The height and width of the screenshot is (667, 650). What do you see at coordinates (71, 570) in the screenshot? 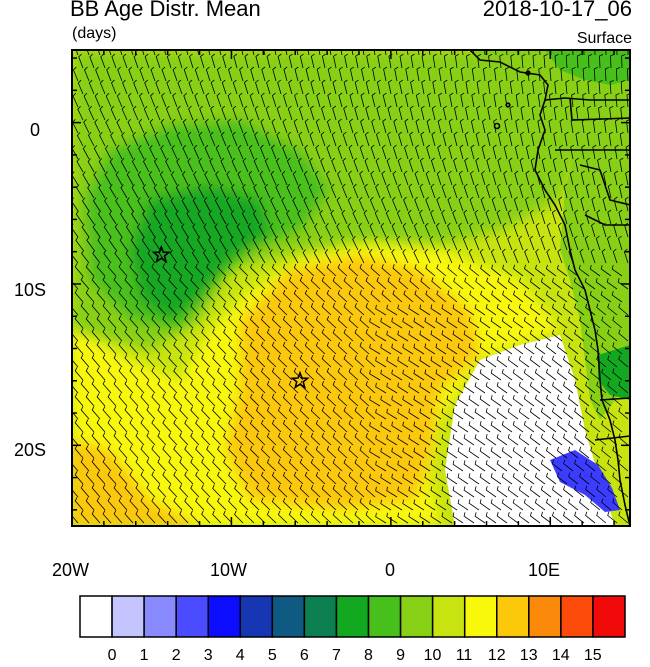
I see `x-tick-20w: 20W` at bounding box center [71, 570].